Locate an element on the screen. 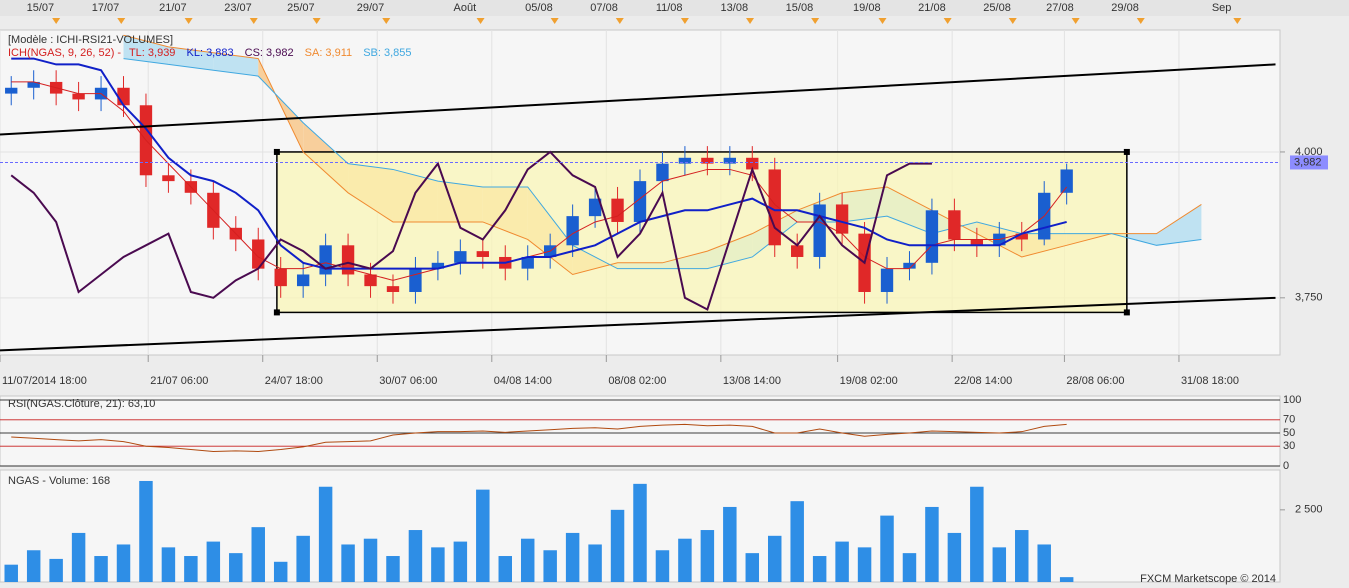 The width and height of the screenshot is (1349, 588). top-tick-label: 15/08 is located at coordinates (800, 8).